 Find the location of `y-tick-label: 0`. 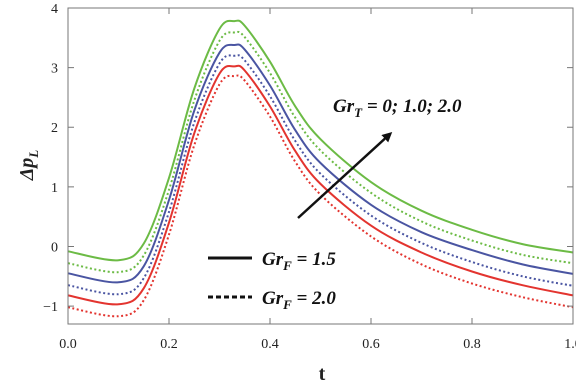

y-tick-label: 0 is located at coordinates (54, 247).